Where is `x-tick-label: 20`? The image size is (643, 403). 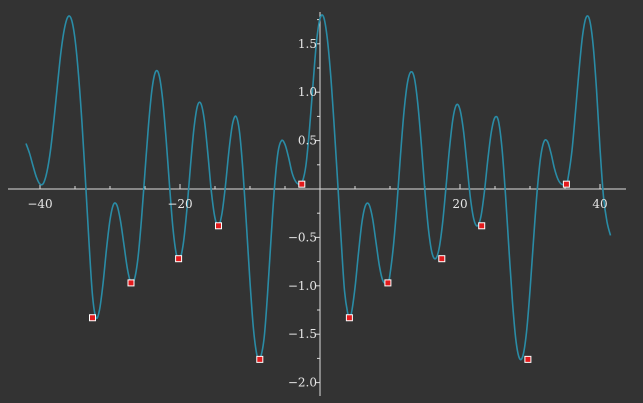 x-tick-label: 20 is located at coordinates (459, 204).